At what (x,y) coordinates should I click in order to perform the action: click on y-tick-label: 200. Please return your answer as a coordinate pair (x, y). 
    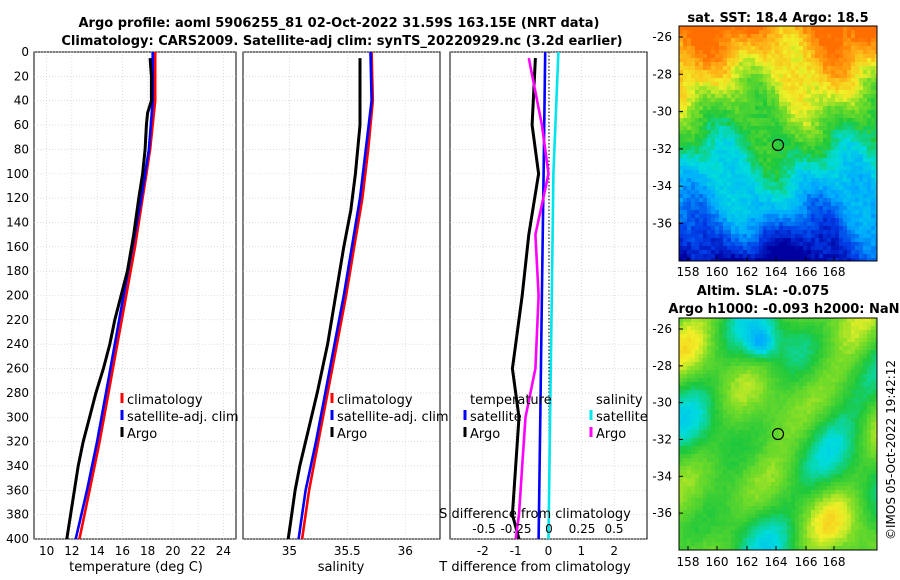
    Looking at the image, I should click on (17, 296).